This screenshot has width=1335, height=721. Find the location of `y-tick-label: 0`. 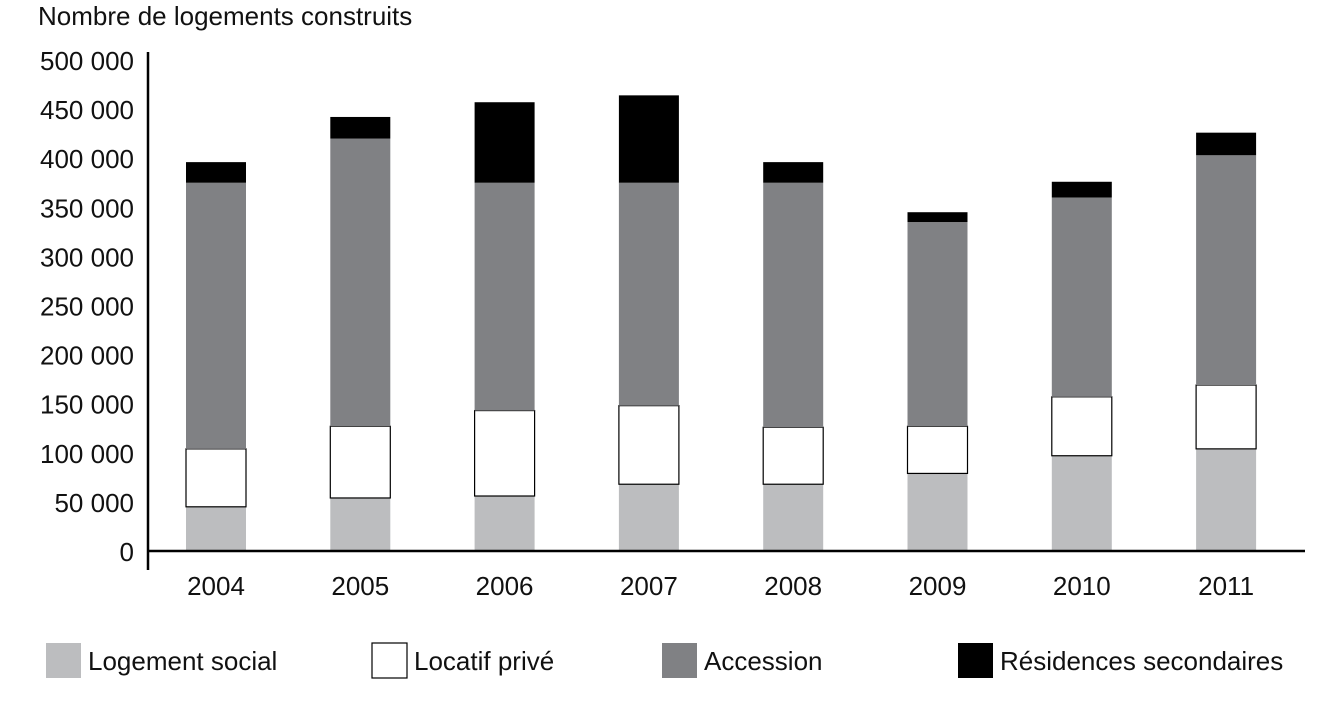

y-tick-label: 0 is located at coordinates (127, 552).